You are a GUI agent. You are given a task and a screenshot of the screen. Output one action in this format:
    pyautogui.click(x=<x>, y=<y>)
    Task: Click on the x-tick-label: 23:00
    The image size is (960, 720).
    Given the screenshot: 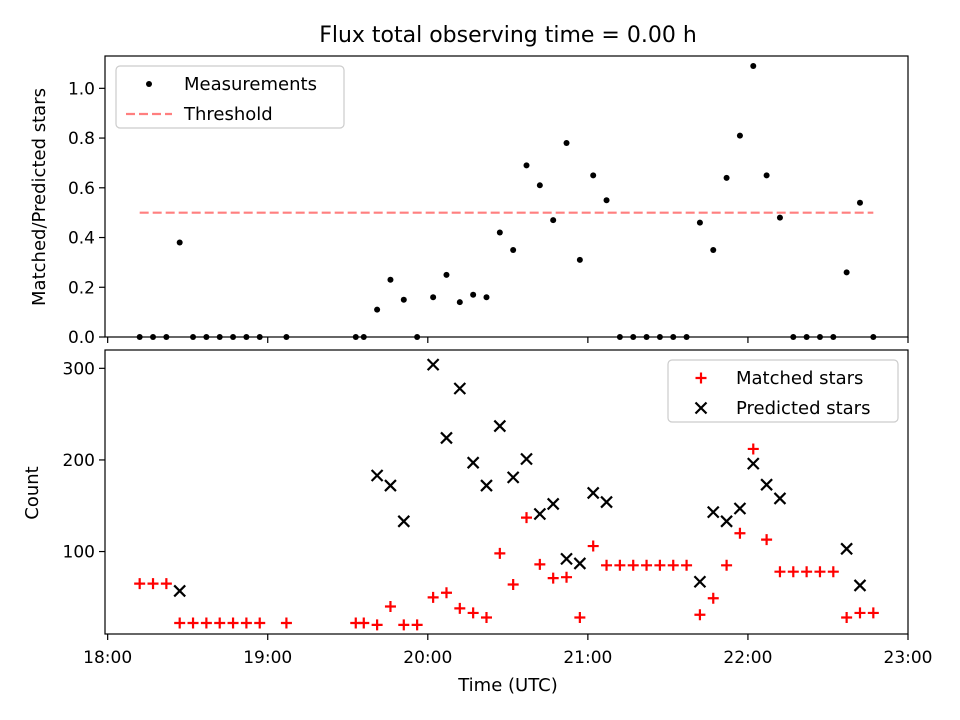 What is the action you would take?
    pyautogui.click(x=908, y=658)
    